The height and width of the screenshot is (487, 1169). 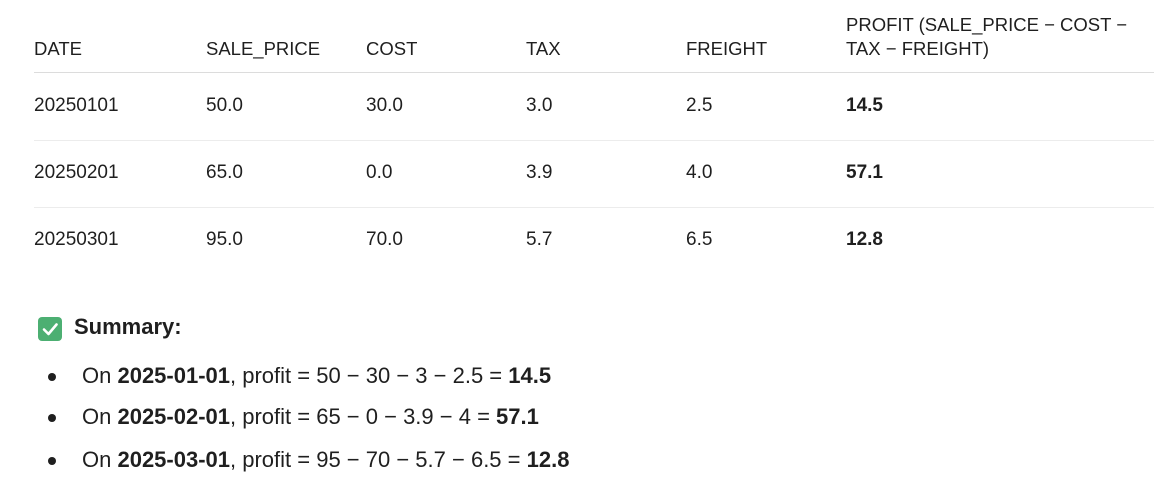 I want to click on header-divider, so click(x=594, y=72).